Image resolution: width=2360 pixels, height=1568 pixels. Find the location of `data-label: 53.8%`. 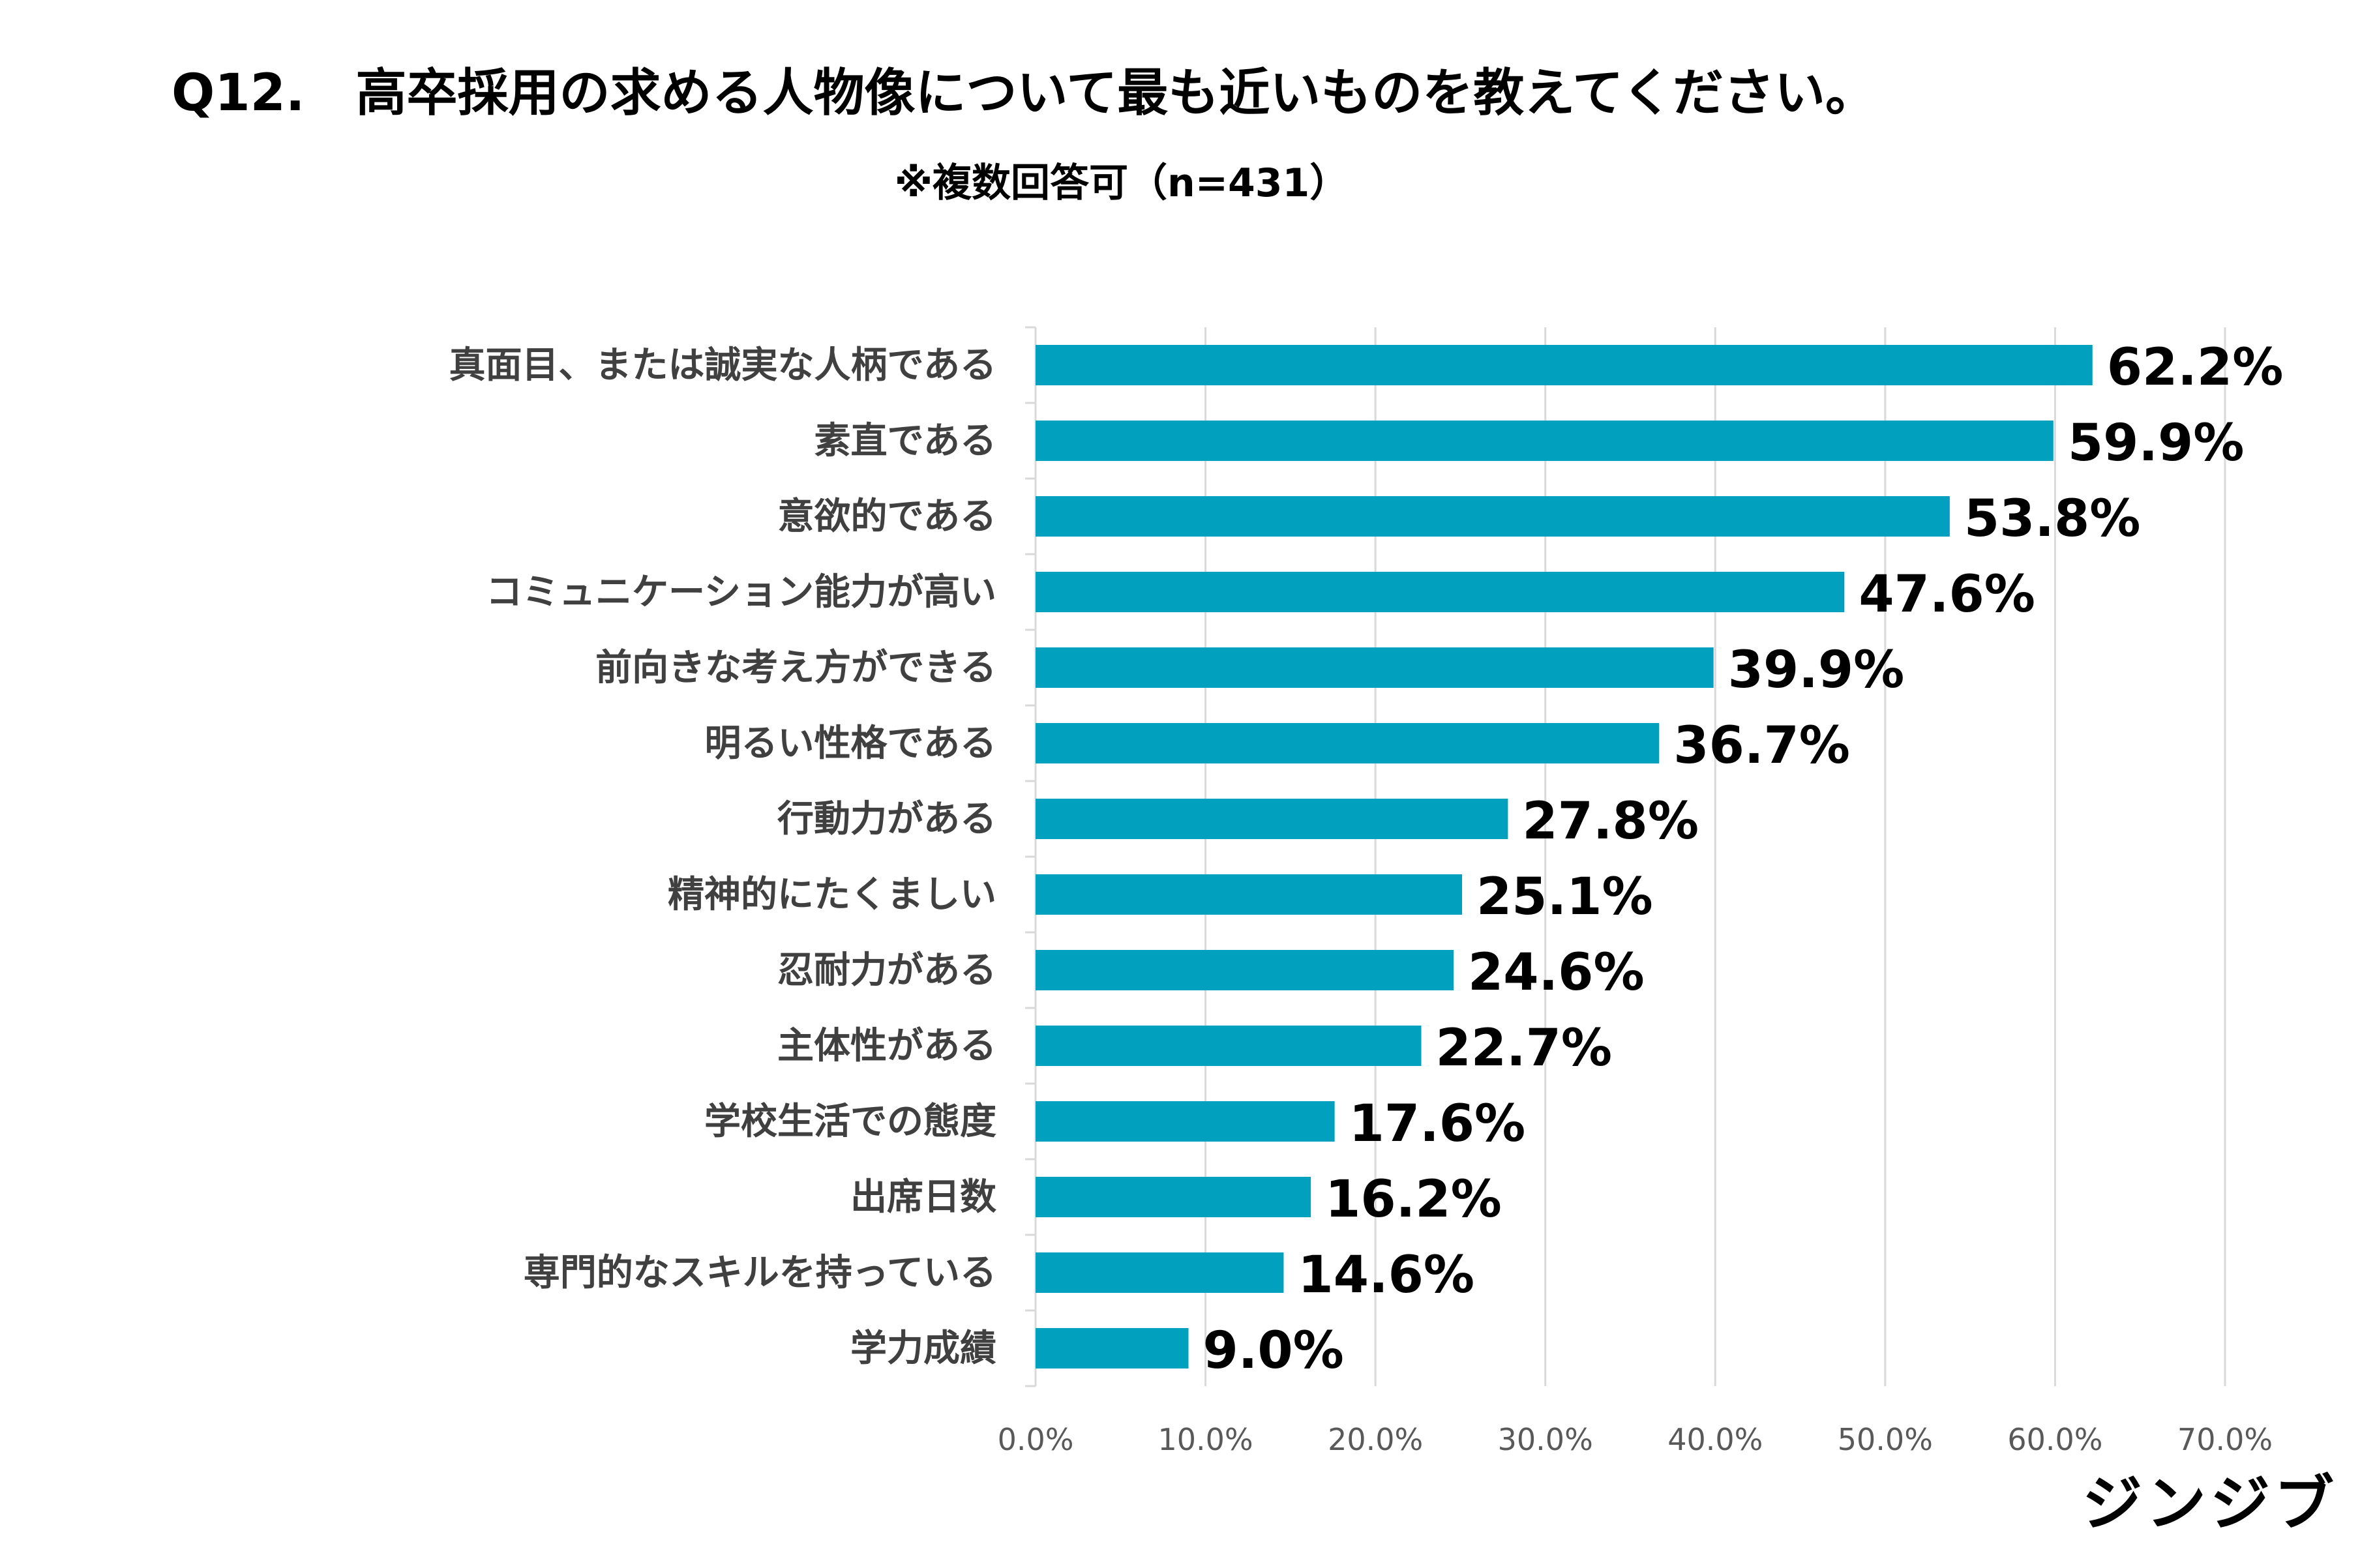

data-label: 53.8% is located at coordinates (2052, 519).